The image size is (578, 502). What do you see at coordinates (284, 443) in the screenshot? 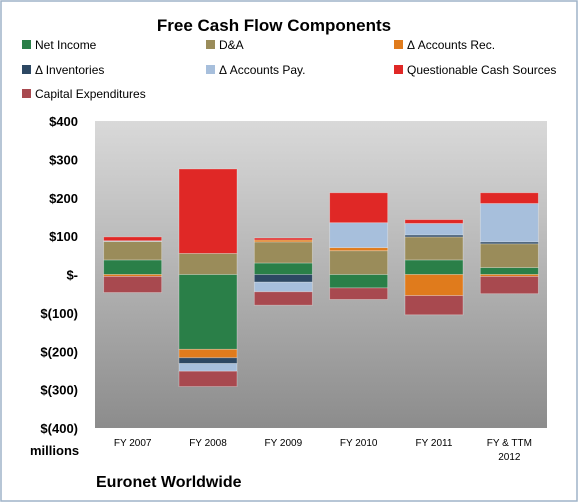
I see `x-tick-label: FY 2009` at bounding box center [284, 443].